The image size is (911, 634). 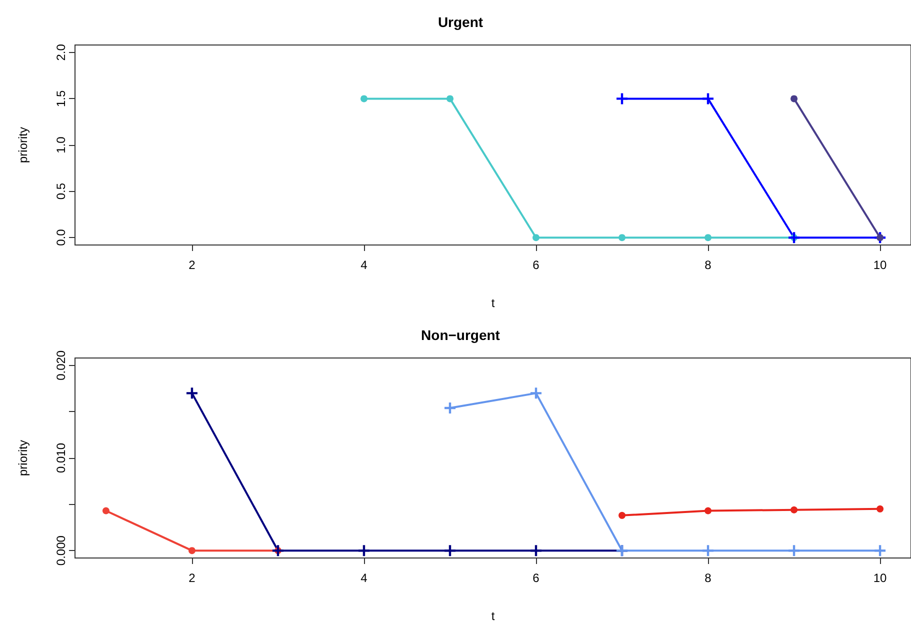 What do you see at coordinates (61, 145) in the screenshot?
I see `y-tick-label: 1.0` at bounding box center [61, 145].